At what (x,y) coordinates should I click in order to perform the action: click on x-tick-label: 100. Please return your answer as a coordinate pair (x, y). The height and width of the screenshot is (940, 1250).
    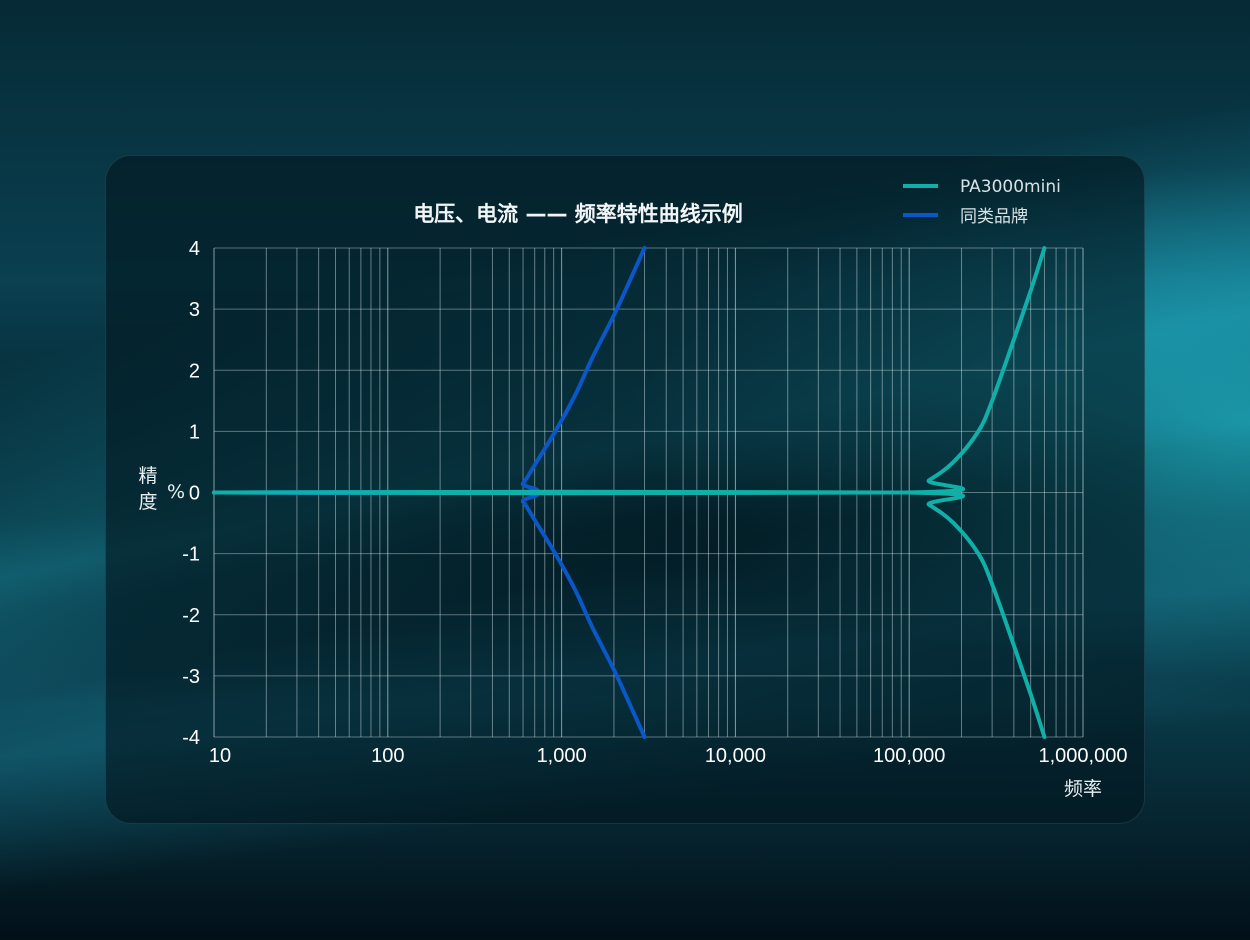
    Looking at the image, I should click on (387, 756).